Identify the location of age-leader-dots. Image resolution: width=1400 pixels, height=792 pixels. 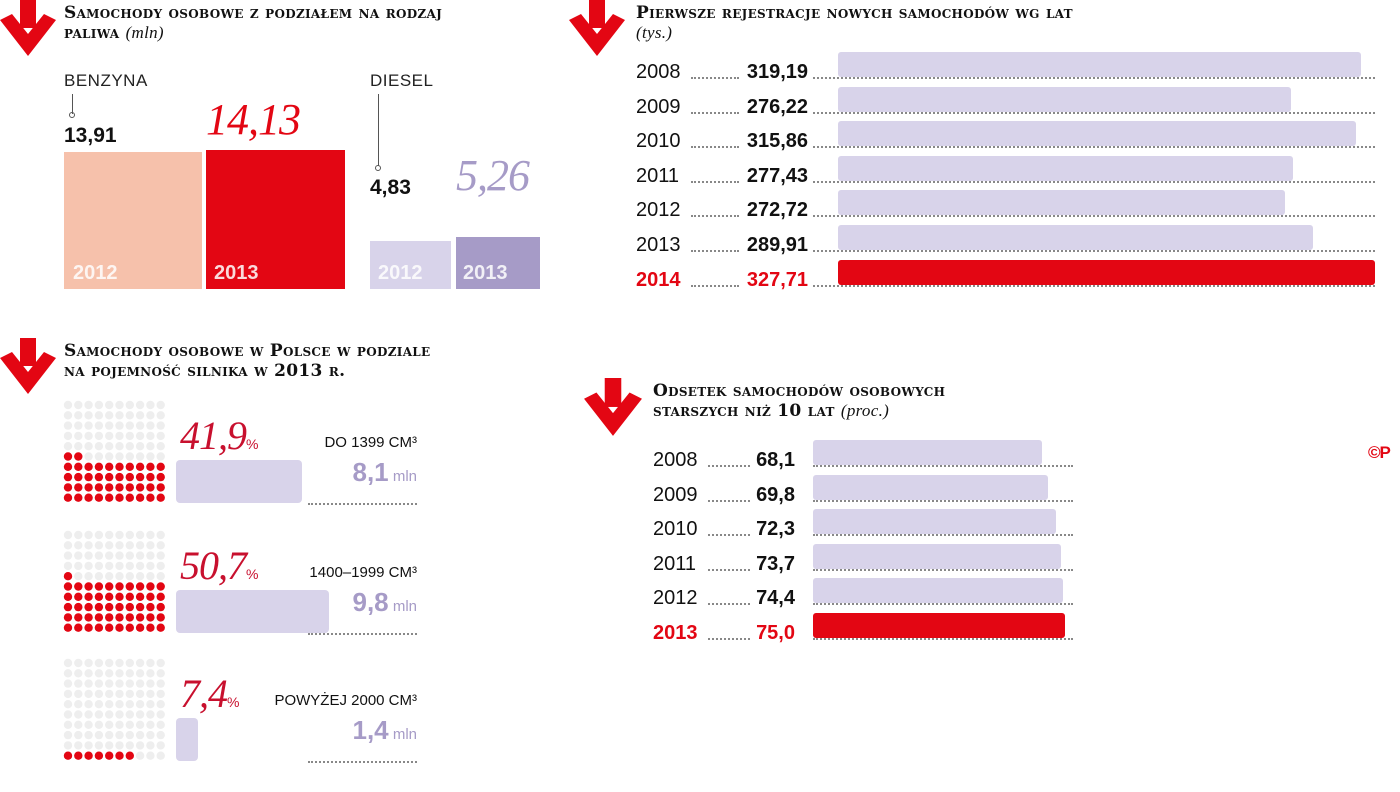
(729, 639).